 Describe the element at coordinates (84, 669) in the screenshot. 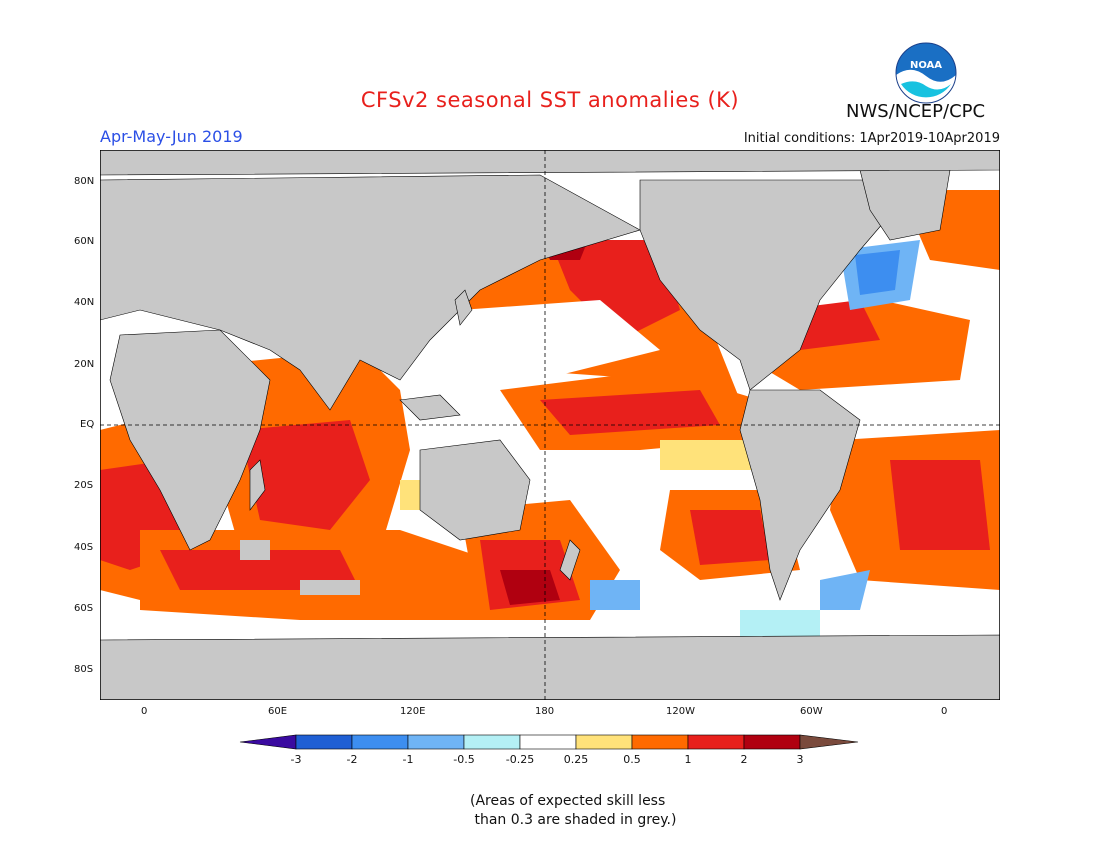

I see `lat-label: 80S` at that location.